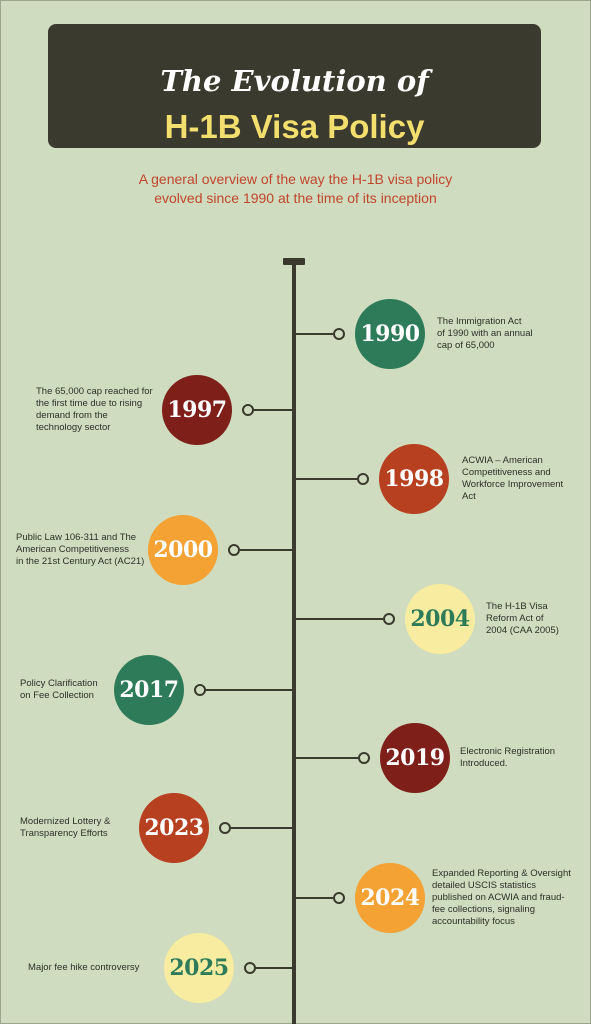 This screenshot has height=1024, width=591. I want to click on event-description-line: Electronic Registration, so click(508, 751).